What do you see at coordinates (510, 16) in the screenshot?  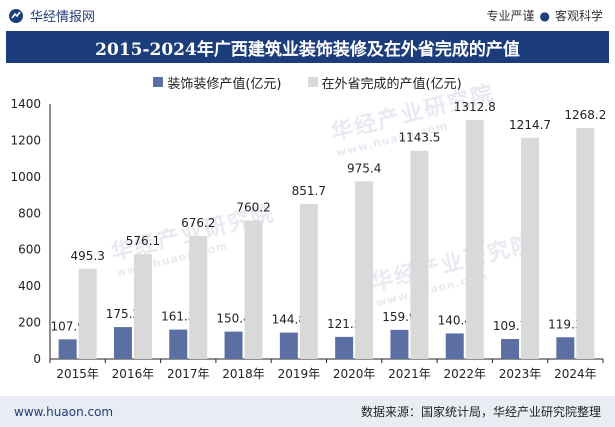 I see `slogan-left: 专业严谨` at bounding box center [510, 16].